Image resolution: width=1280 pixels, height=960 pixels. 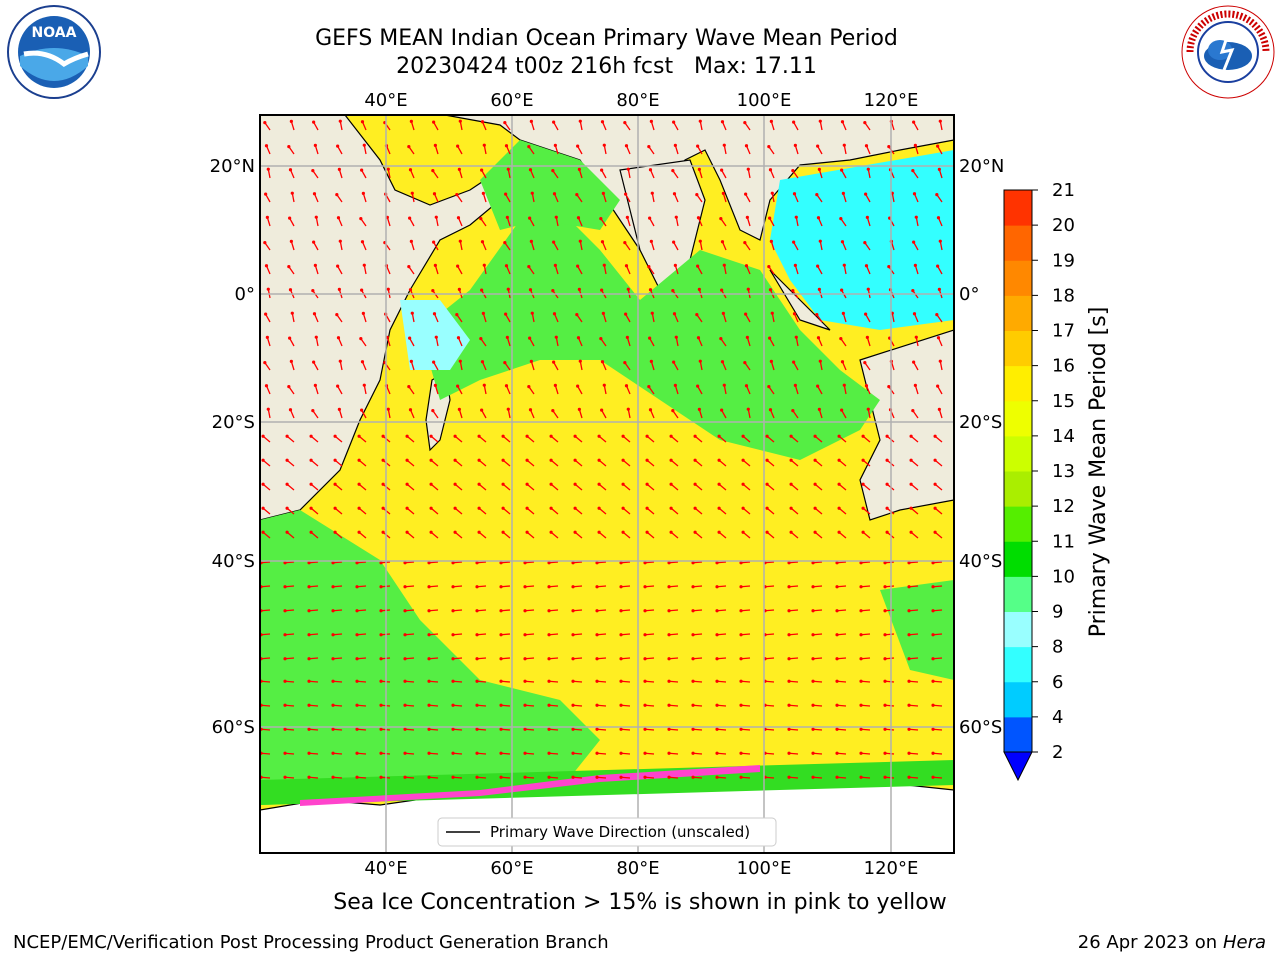 I want to click on colorbar-tick-label: 19, so click(x=1063, y=260).